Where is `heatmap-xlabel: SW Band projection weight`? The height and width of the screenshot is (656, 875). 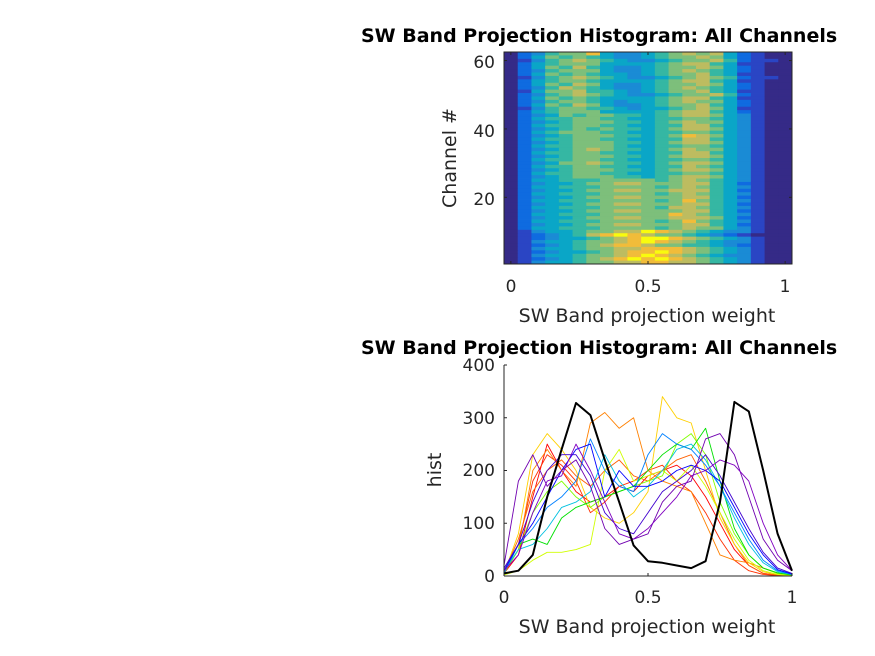 heatmap-xlabel: SW Band projection weight is located at coordinates (647, 316).